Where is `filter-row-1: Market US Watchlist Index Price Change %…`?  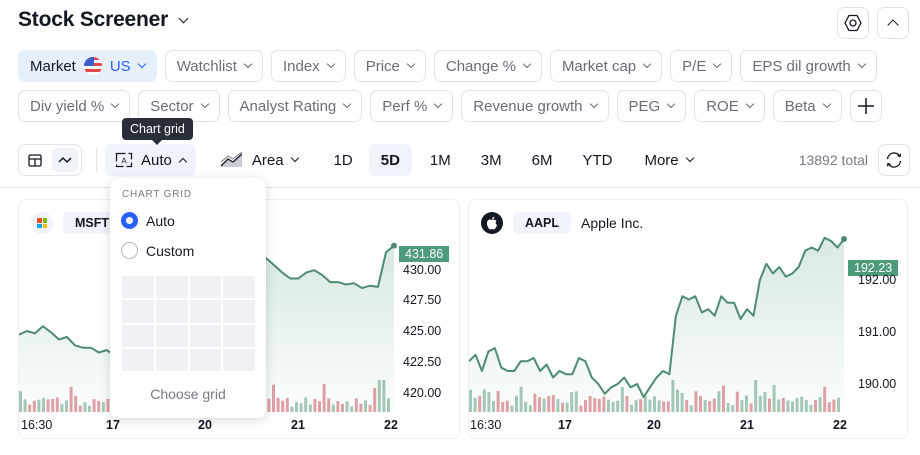
filter-row-1: Market US Watchlist Index Price Change %… is located at coordinates (458, 66).